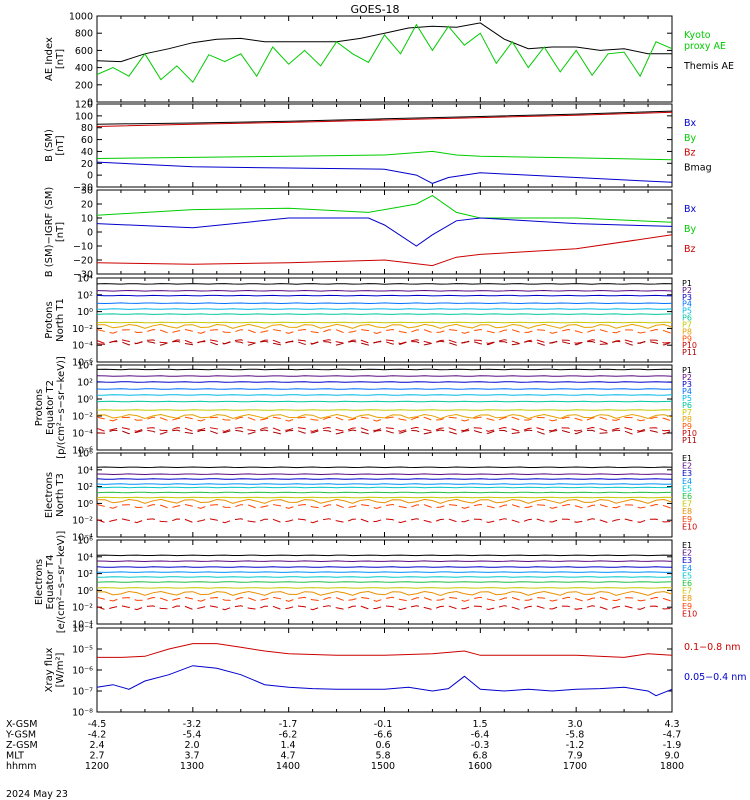 The image size is (750, 800). I want to click on x-row-value: 1.4, so click(287, 745).